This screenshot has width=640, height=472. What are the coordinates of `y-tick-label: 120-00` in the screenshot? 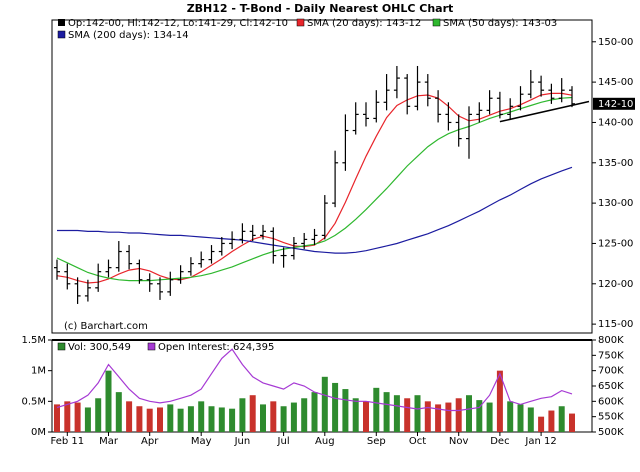 It's located at (615, 284).